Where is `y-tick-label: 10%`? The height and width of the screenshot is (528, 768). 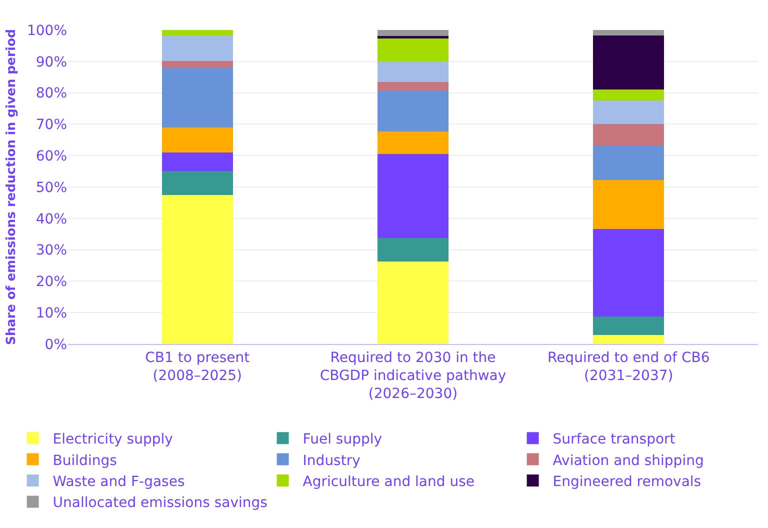 y-tick-label: 10% is located at coordinates (51, 314).